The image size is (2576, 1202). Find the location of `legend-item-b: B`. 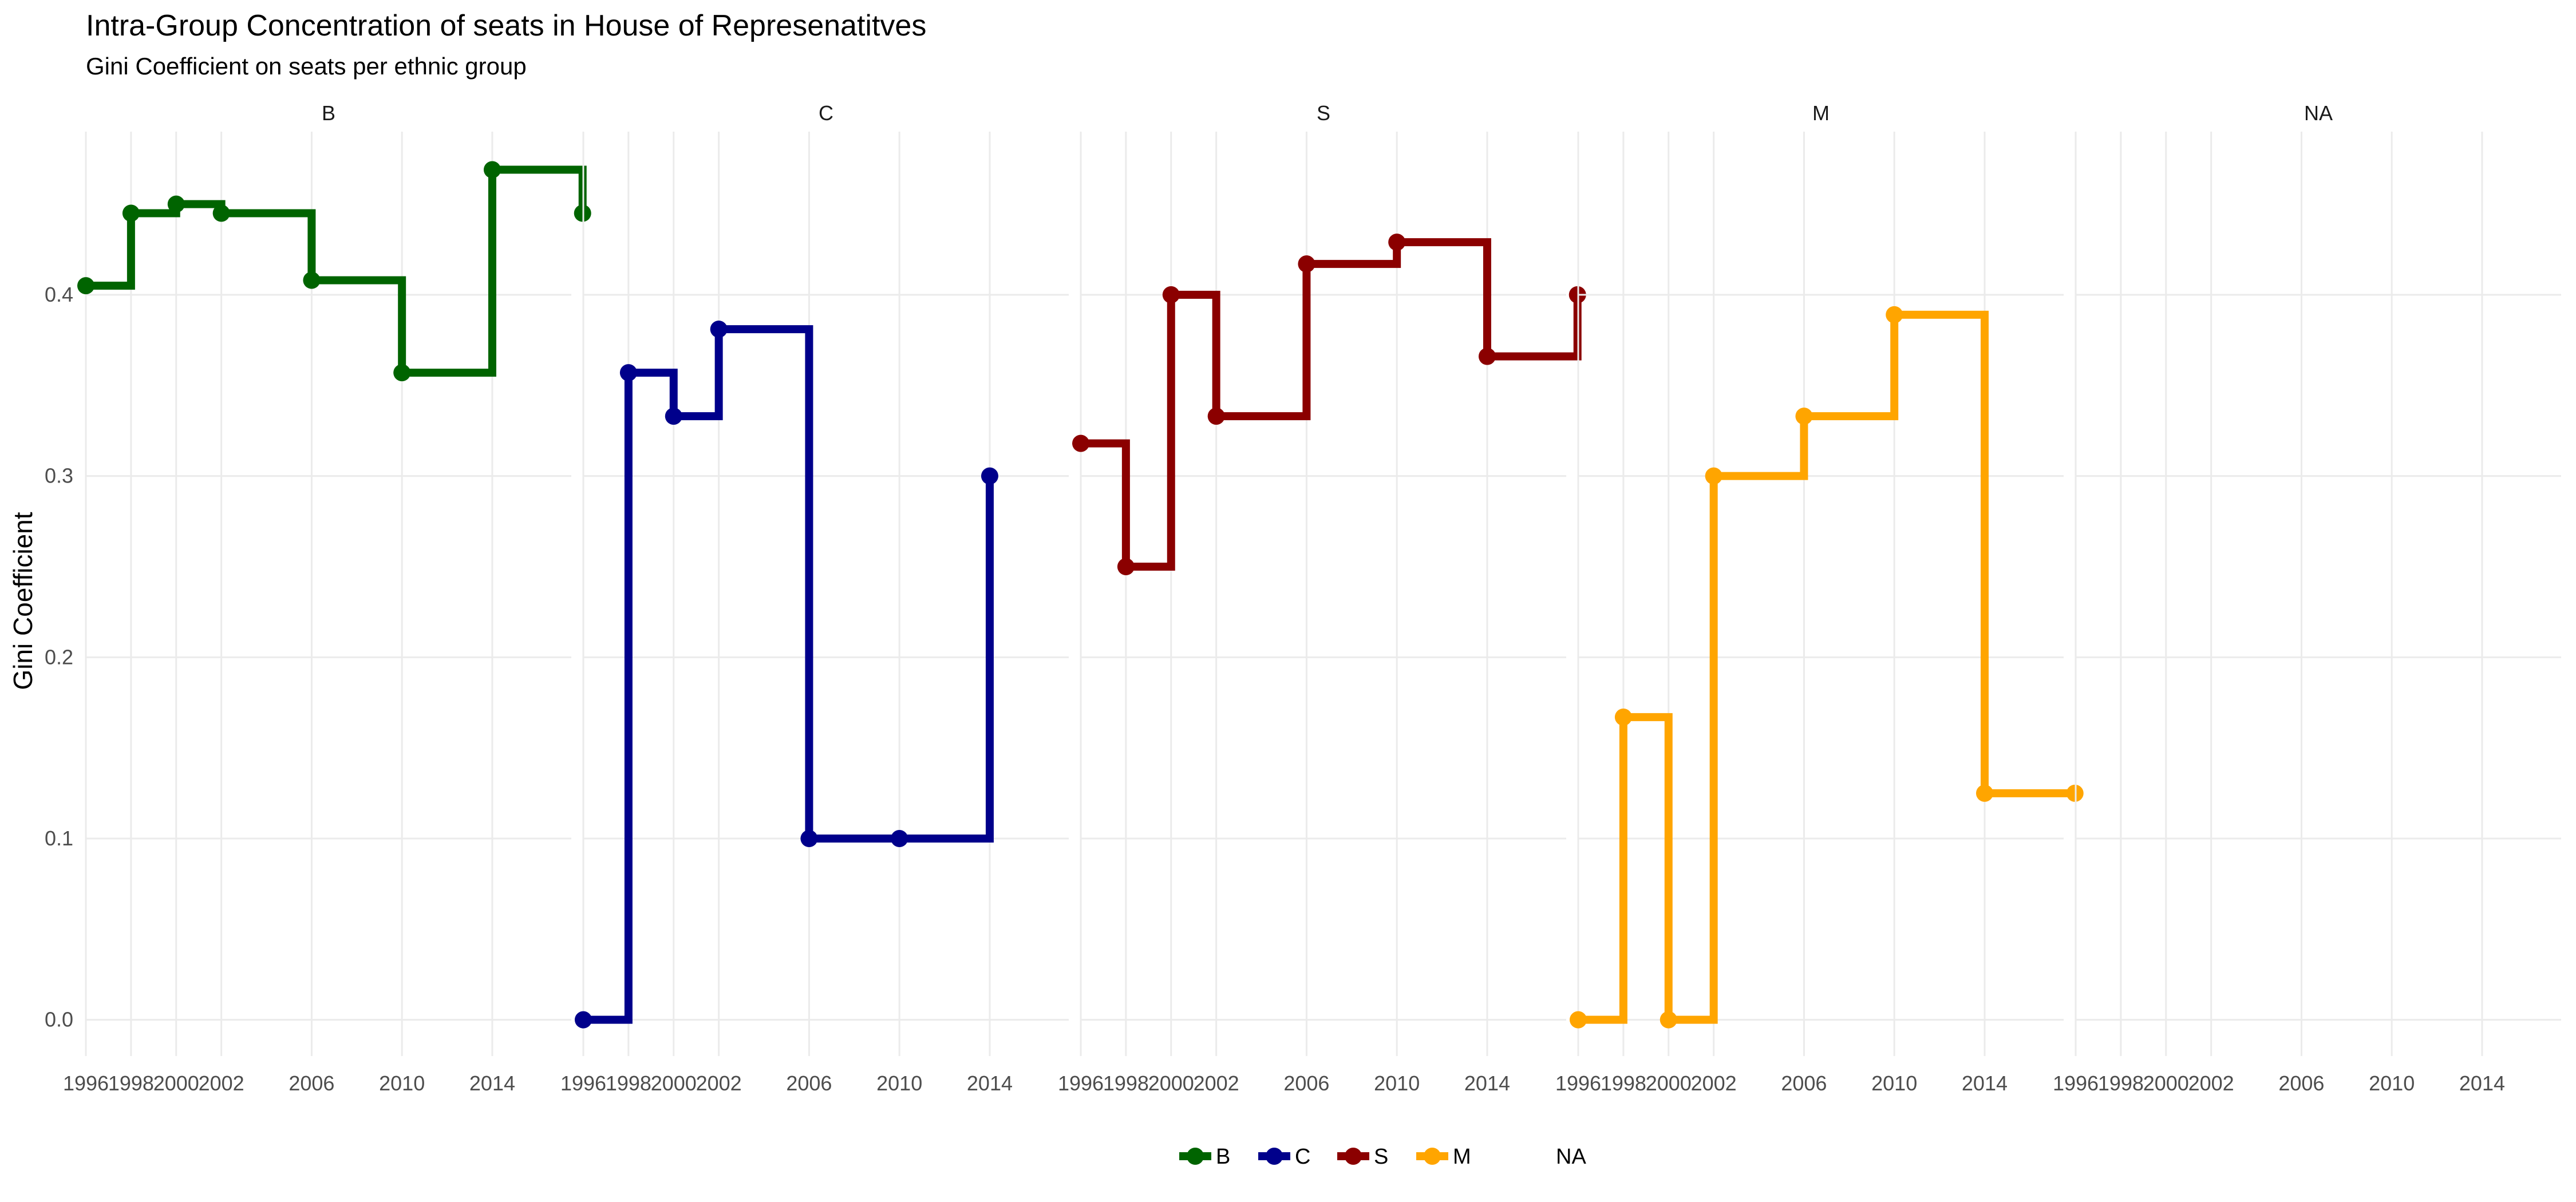

legend-item-b: B is located at coordinates (1205, 1157).